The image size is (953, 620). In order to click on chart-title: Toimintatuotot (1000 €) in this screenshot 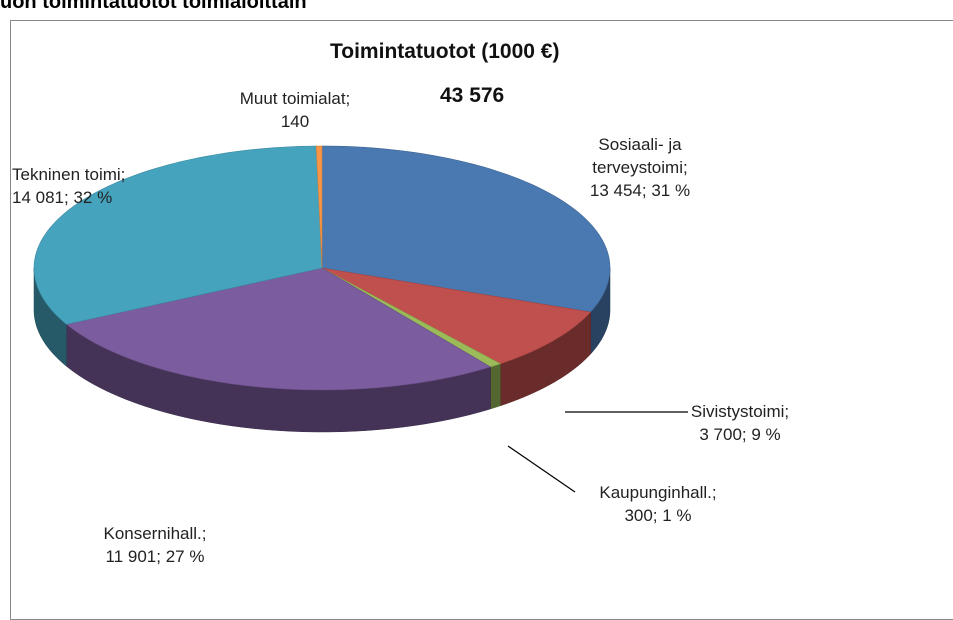, I will do `click(445, 51)`.